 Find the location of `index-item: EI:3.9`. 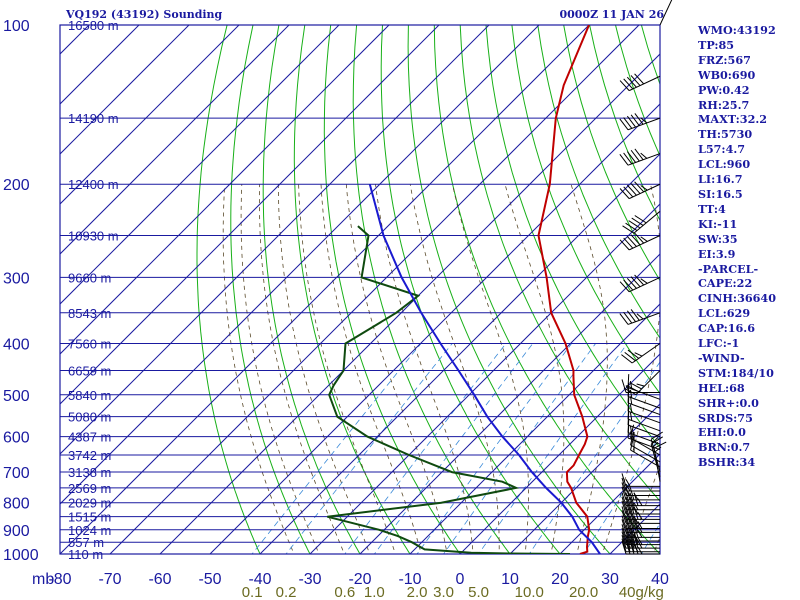

index-item: EI:3.9 is located at coordinates (717, 253).